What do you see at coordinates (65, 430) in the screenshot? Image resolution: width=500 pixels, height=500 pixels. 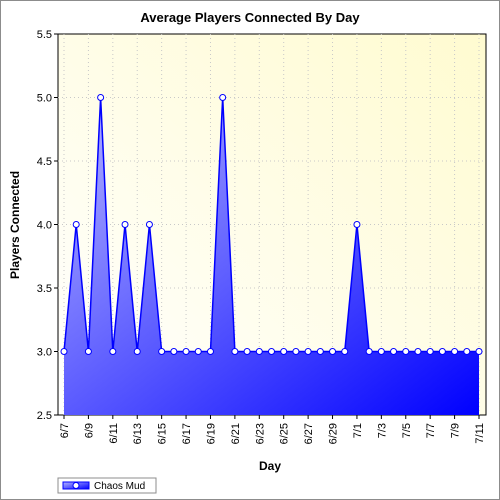 I see `x-tick-label: 6/7` at bounding box center [65, 430].